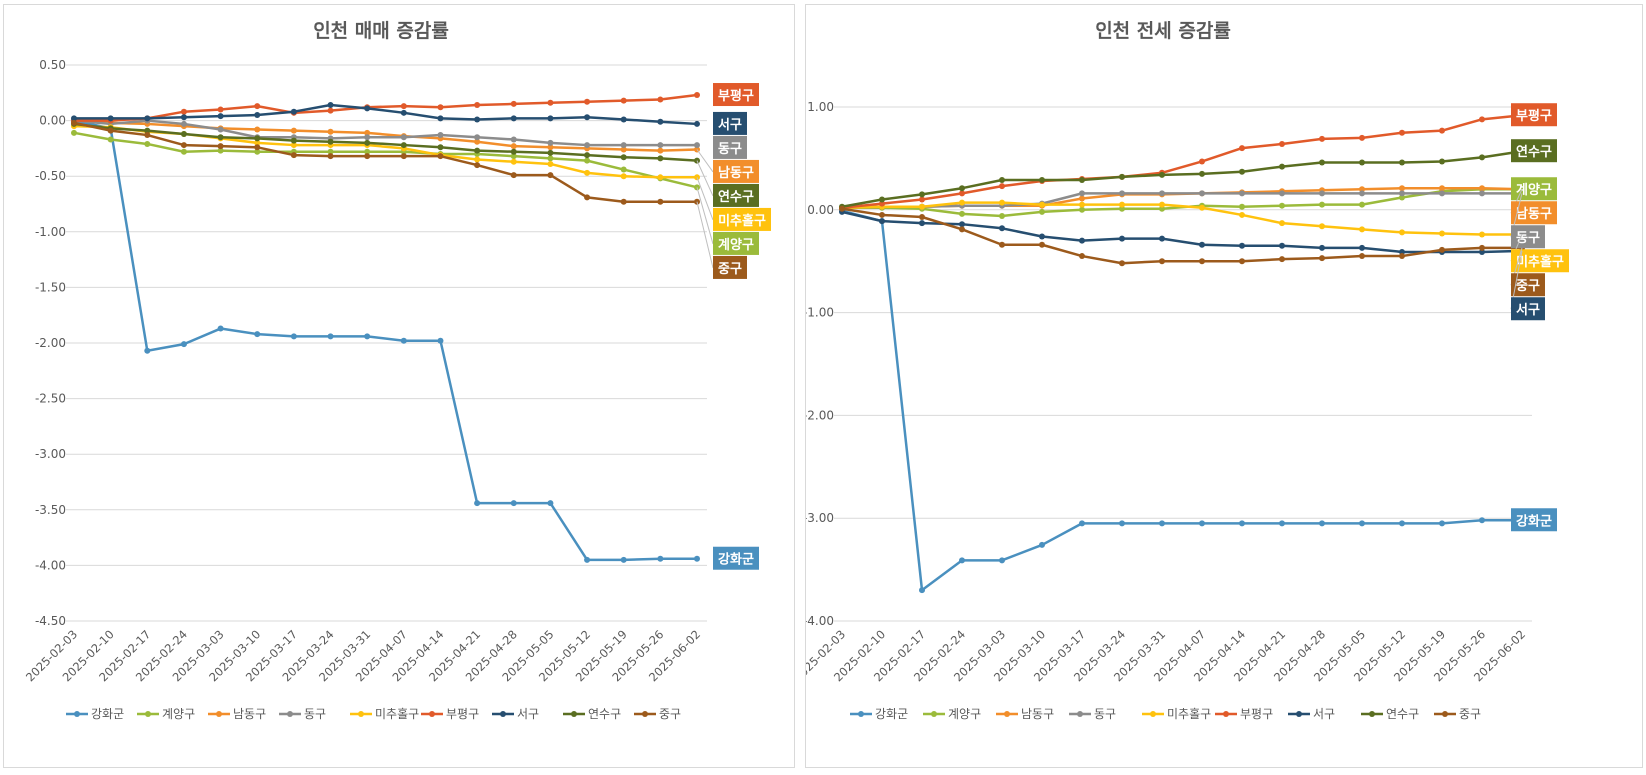 The image size is (1646, 775). Describe the element at coordinates (730, 269) in the screenshot. I see `end-label: 중구` at that location.